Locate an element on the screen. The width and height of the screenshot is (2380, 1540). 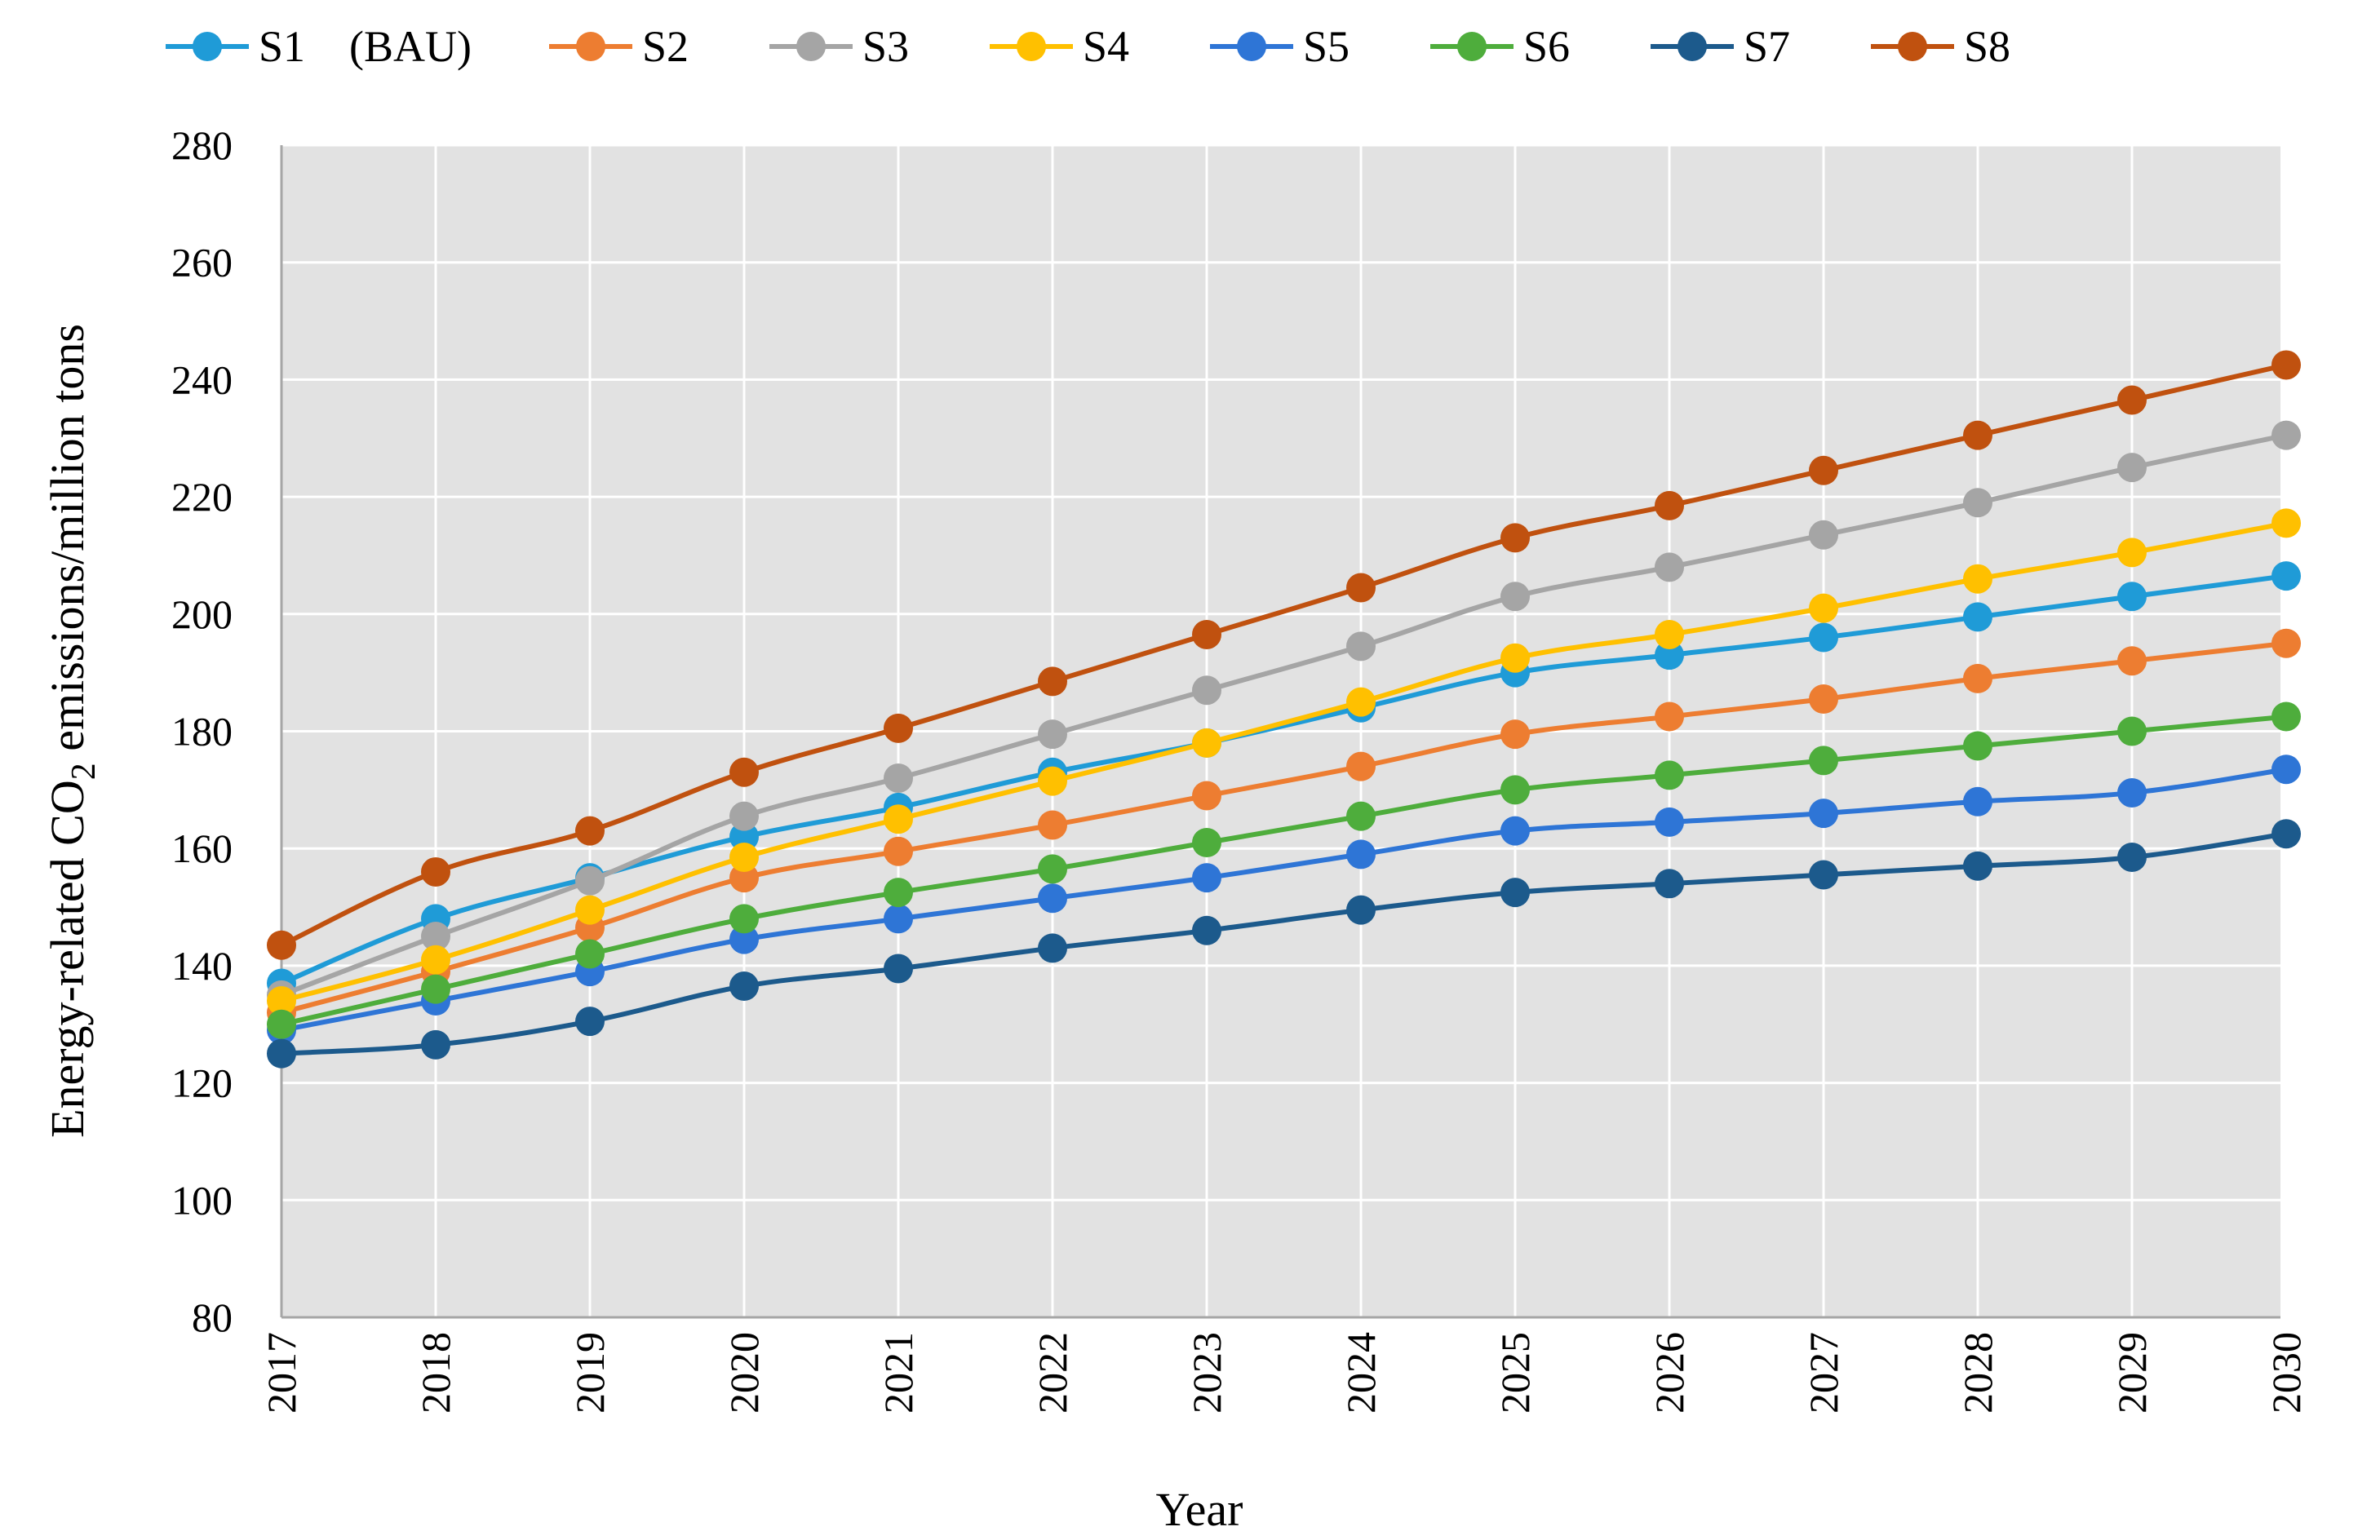
series-line is located at coordinates (1284, 943).